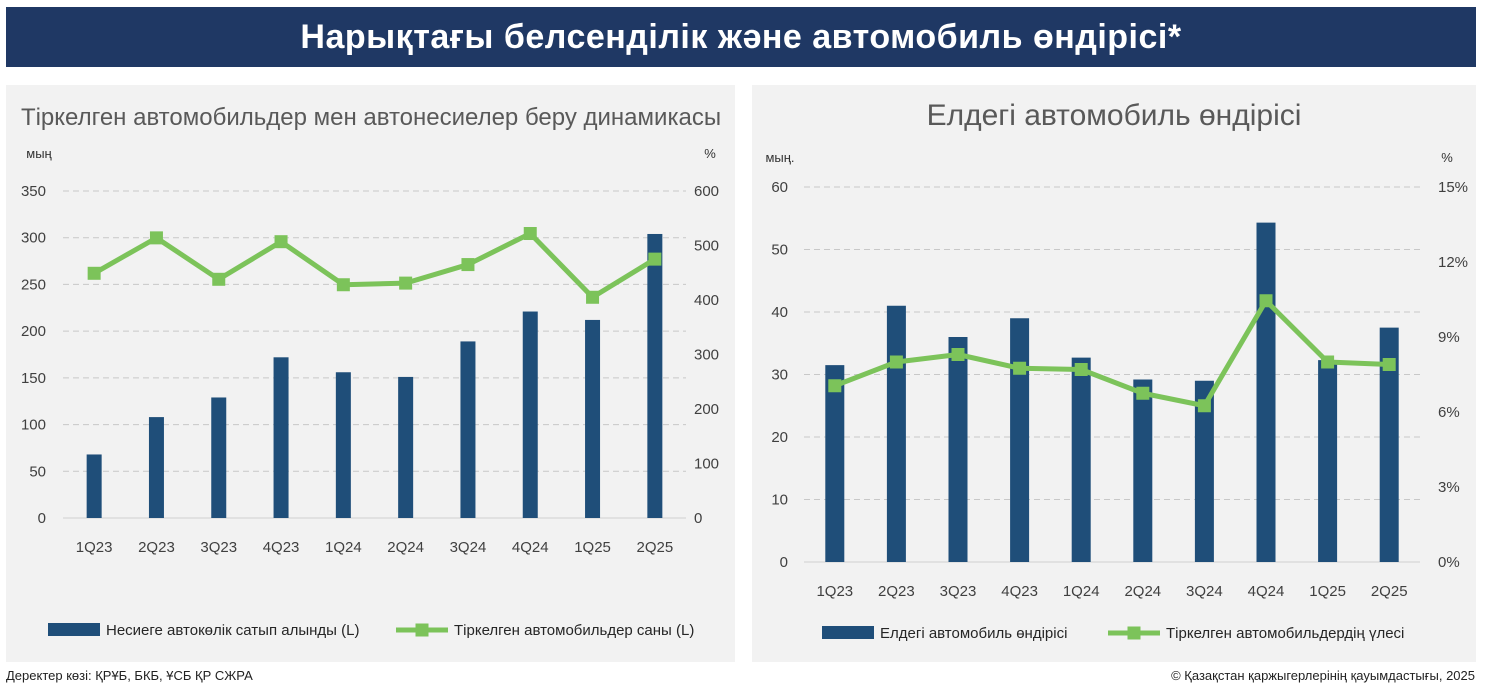 The image size is (1485, 688). Describe the element at coordinates (33, 191) in the screenshot. I see `y-left-tick-label: 350` at that location.